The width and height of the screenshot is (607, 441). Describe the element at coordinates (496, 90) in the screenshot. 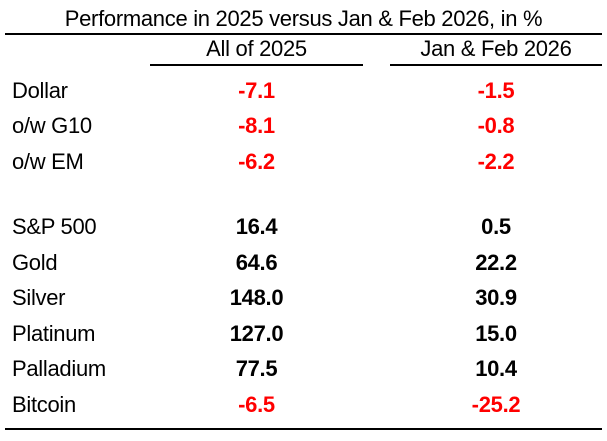

I see `value-jan-feb-2026: -1.5` at that location.